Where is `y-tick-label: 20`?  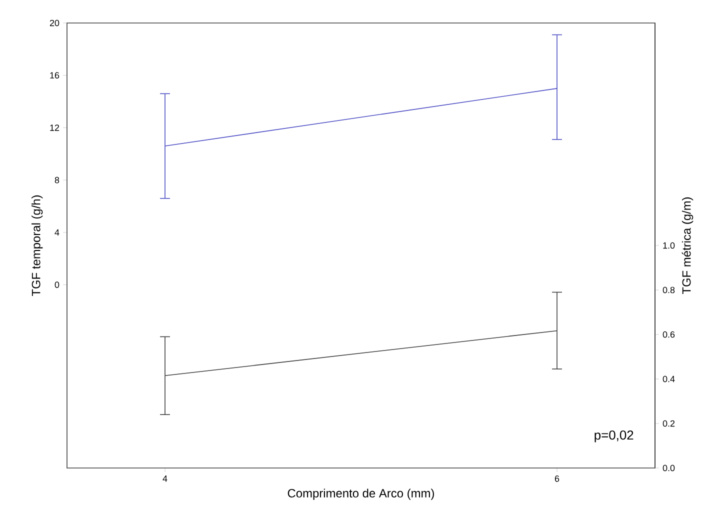
y-tick-label: 20 is located at coordinates (55, 23).